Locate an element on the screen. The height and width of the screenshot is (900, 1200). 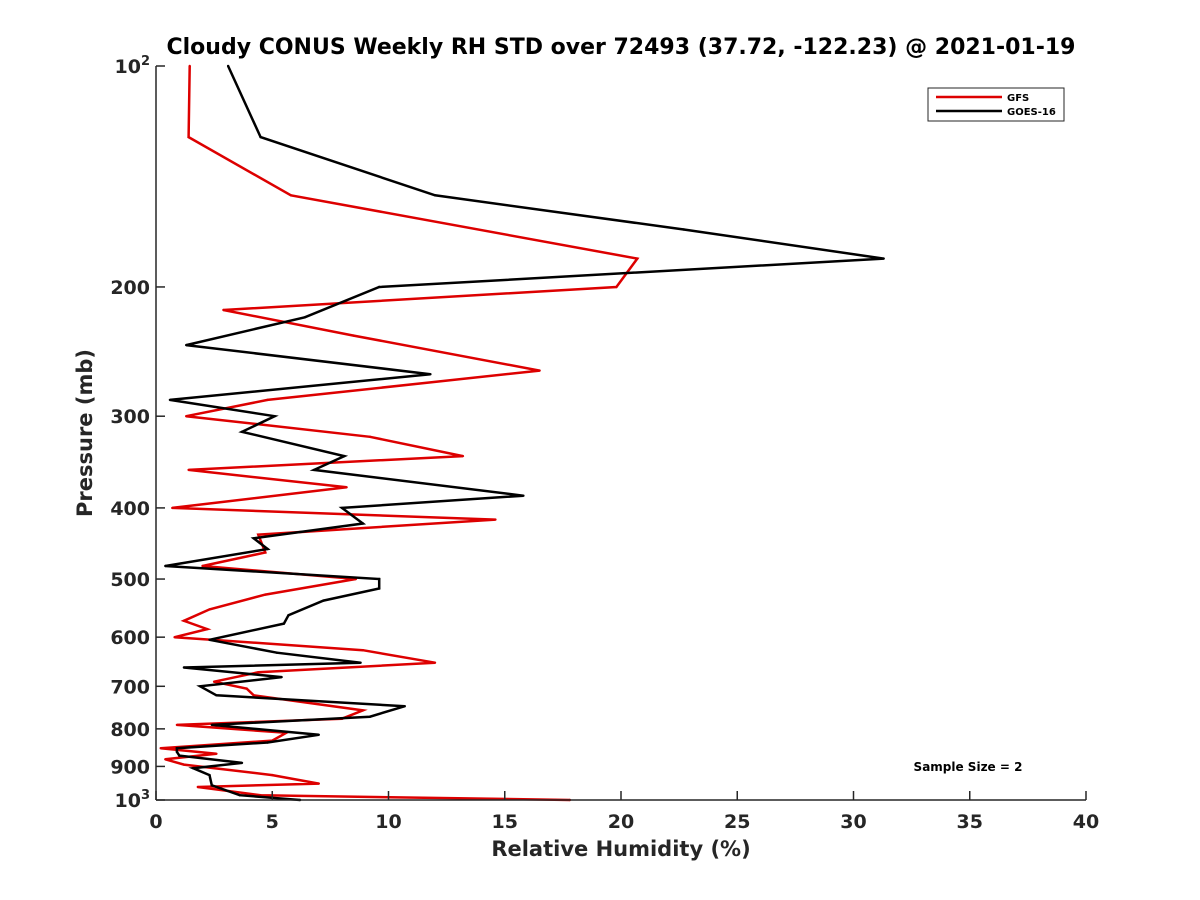
x-axis-ticks: 0 5 10 15 20 25 30 35 40 is located at coordinates (624, 812).